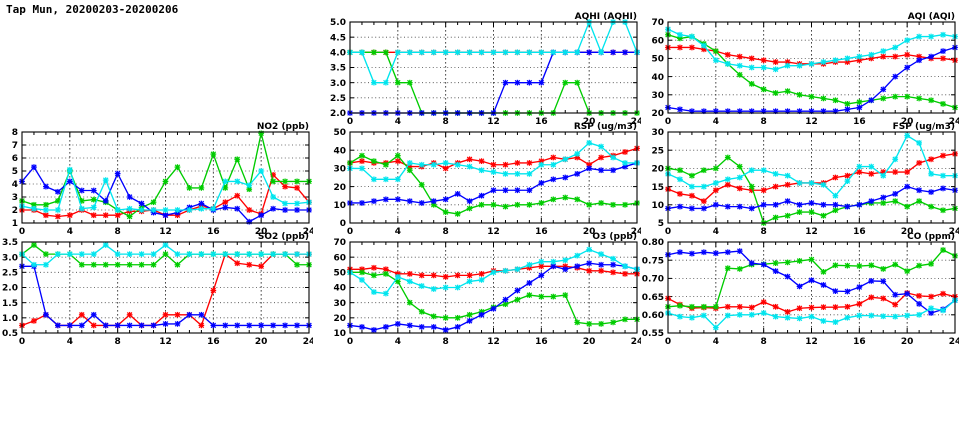  Describe the element at coordinates (653, 280) in the screenshot. I see `y-tick-label: 0.70` at that location.